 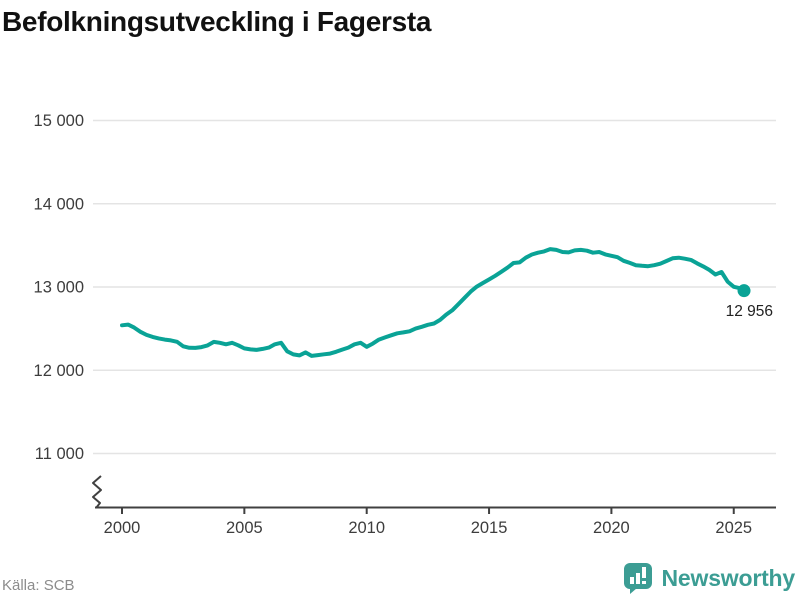 I want to click on source-label: Källa: SCB, so click(x=38, y=585).